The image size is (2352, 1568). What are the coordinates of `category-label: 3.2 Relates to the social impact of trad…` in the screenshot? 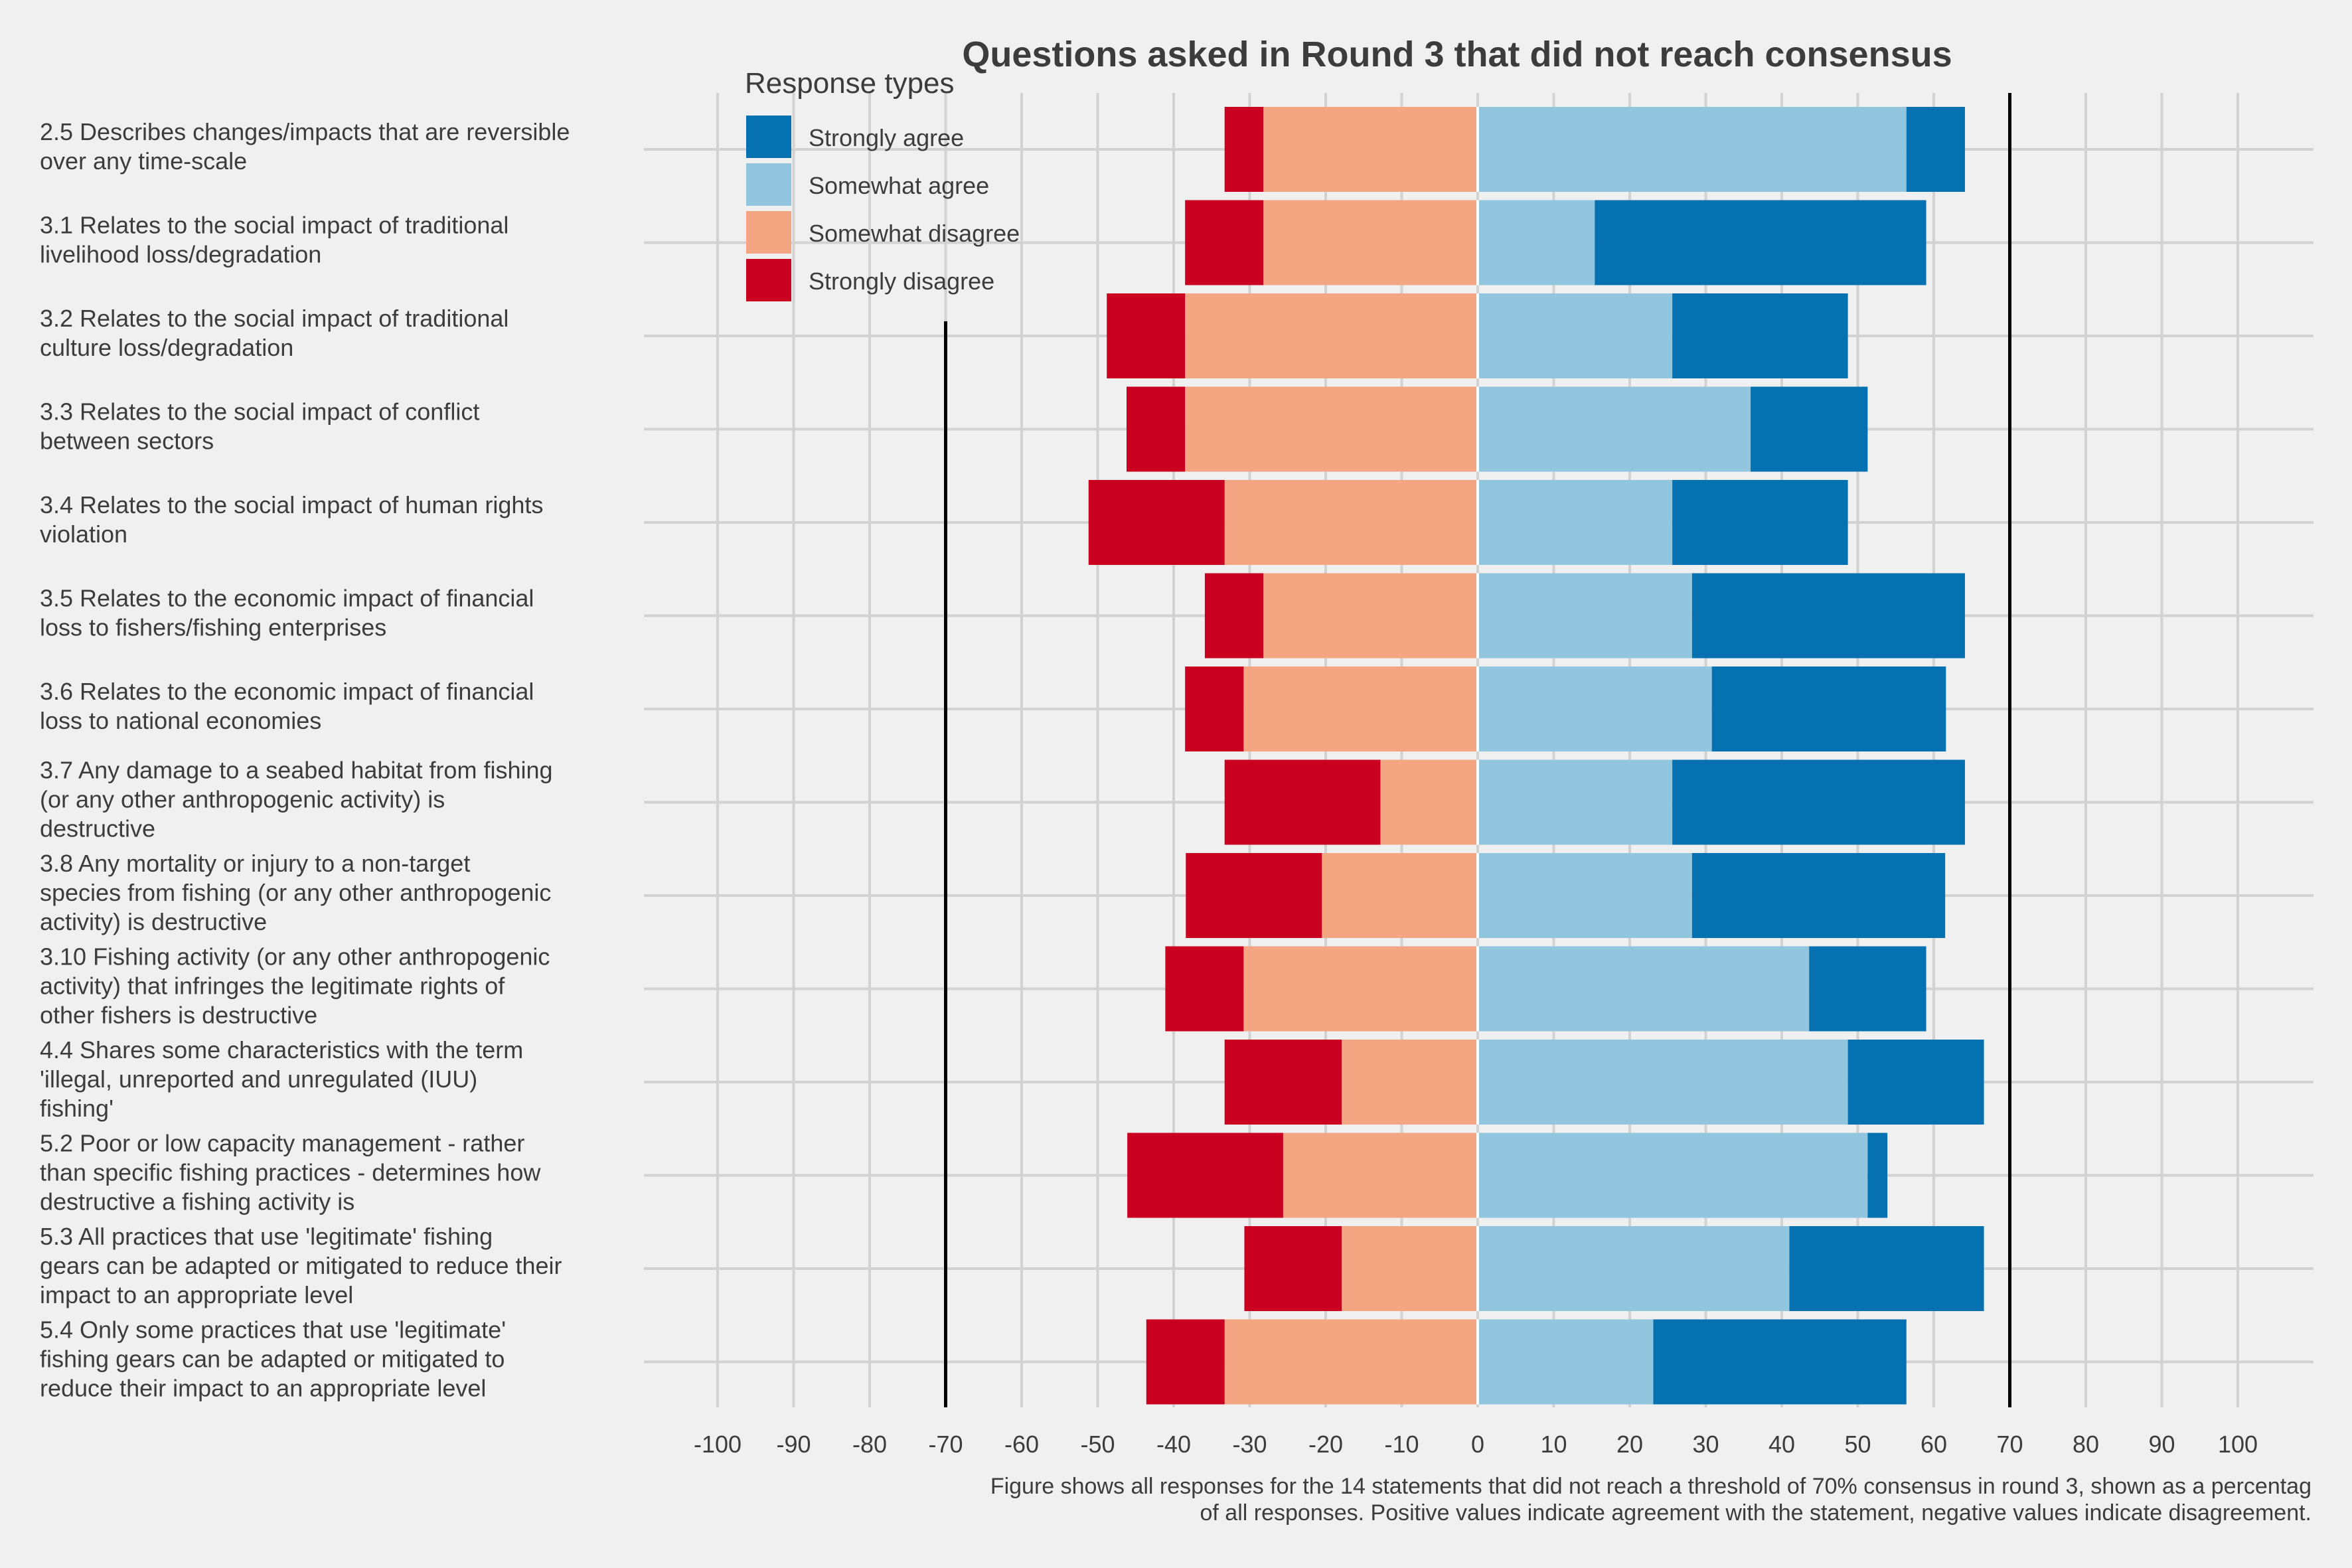 It's located at (274, 319).